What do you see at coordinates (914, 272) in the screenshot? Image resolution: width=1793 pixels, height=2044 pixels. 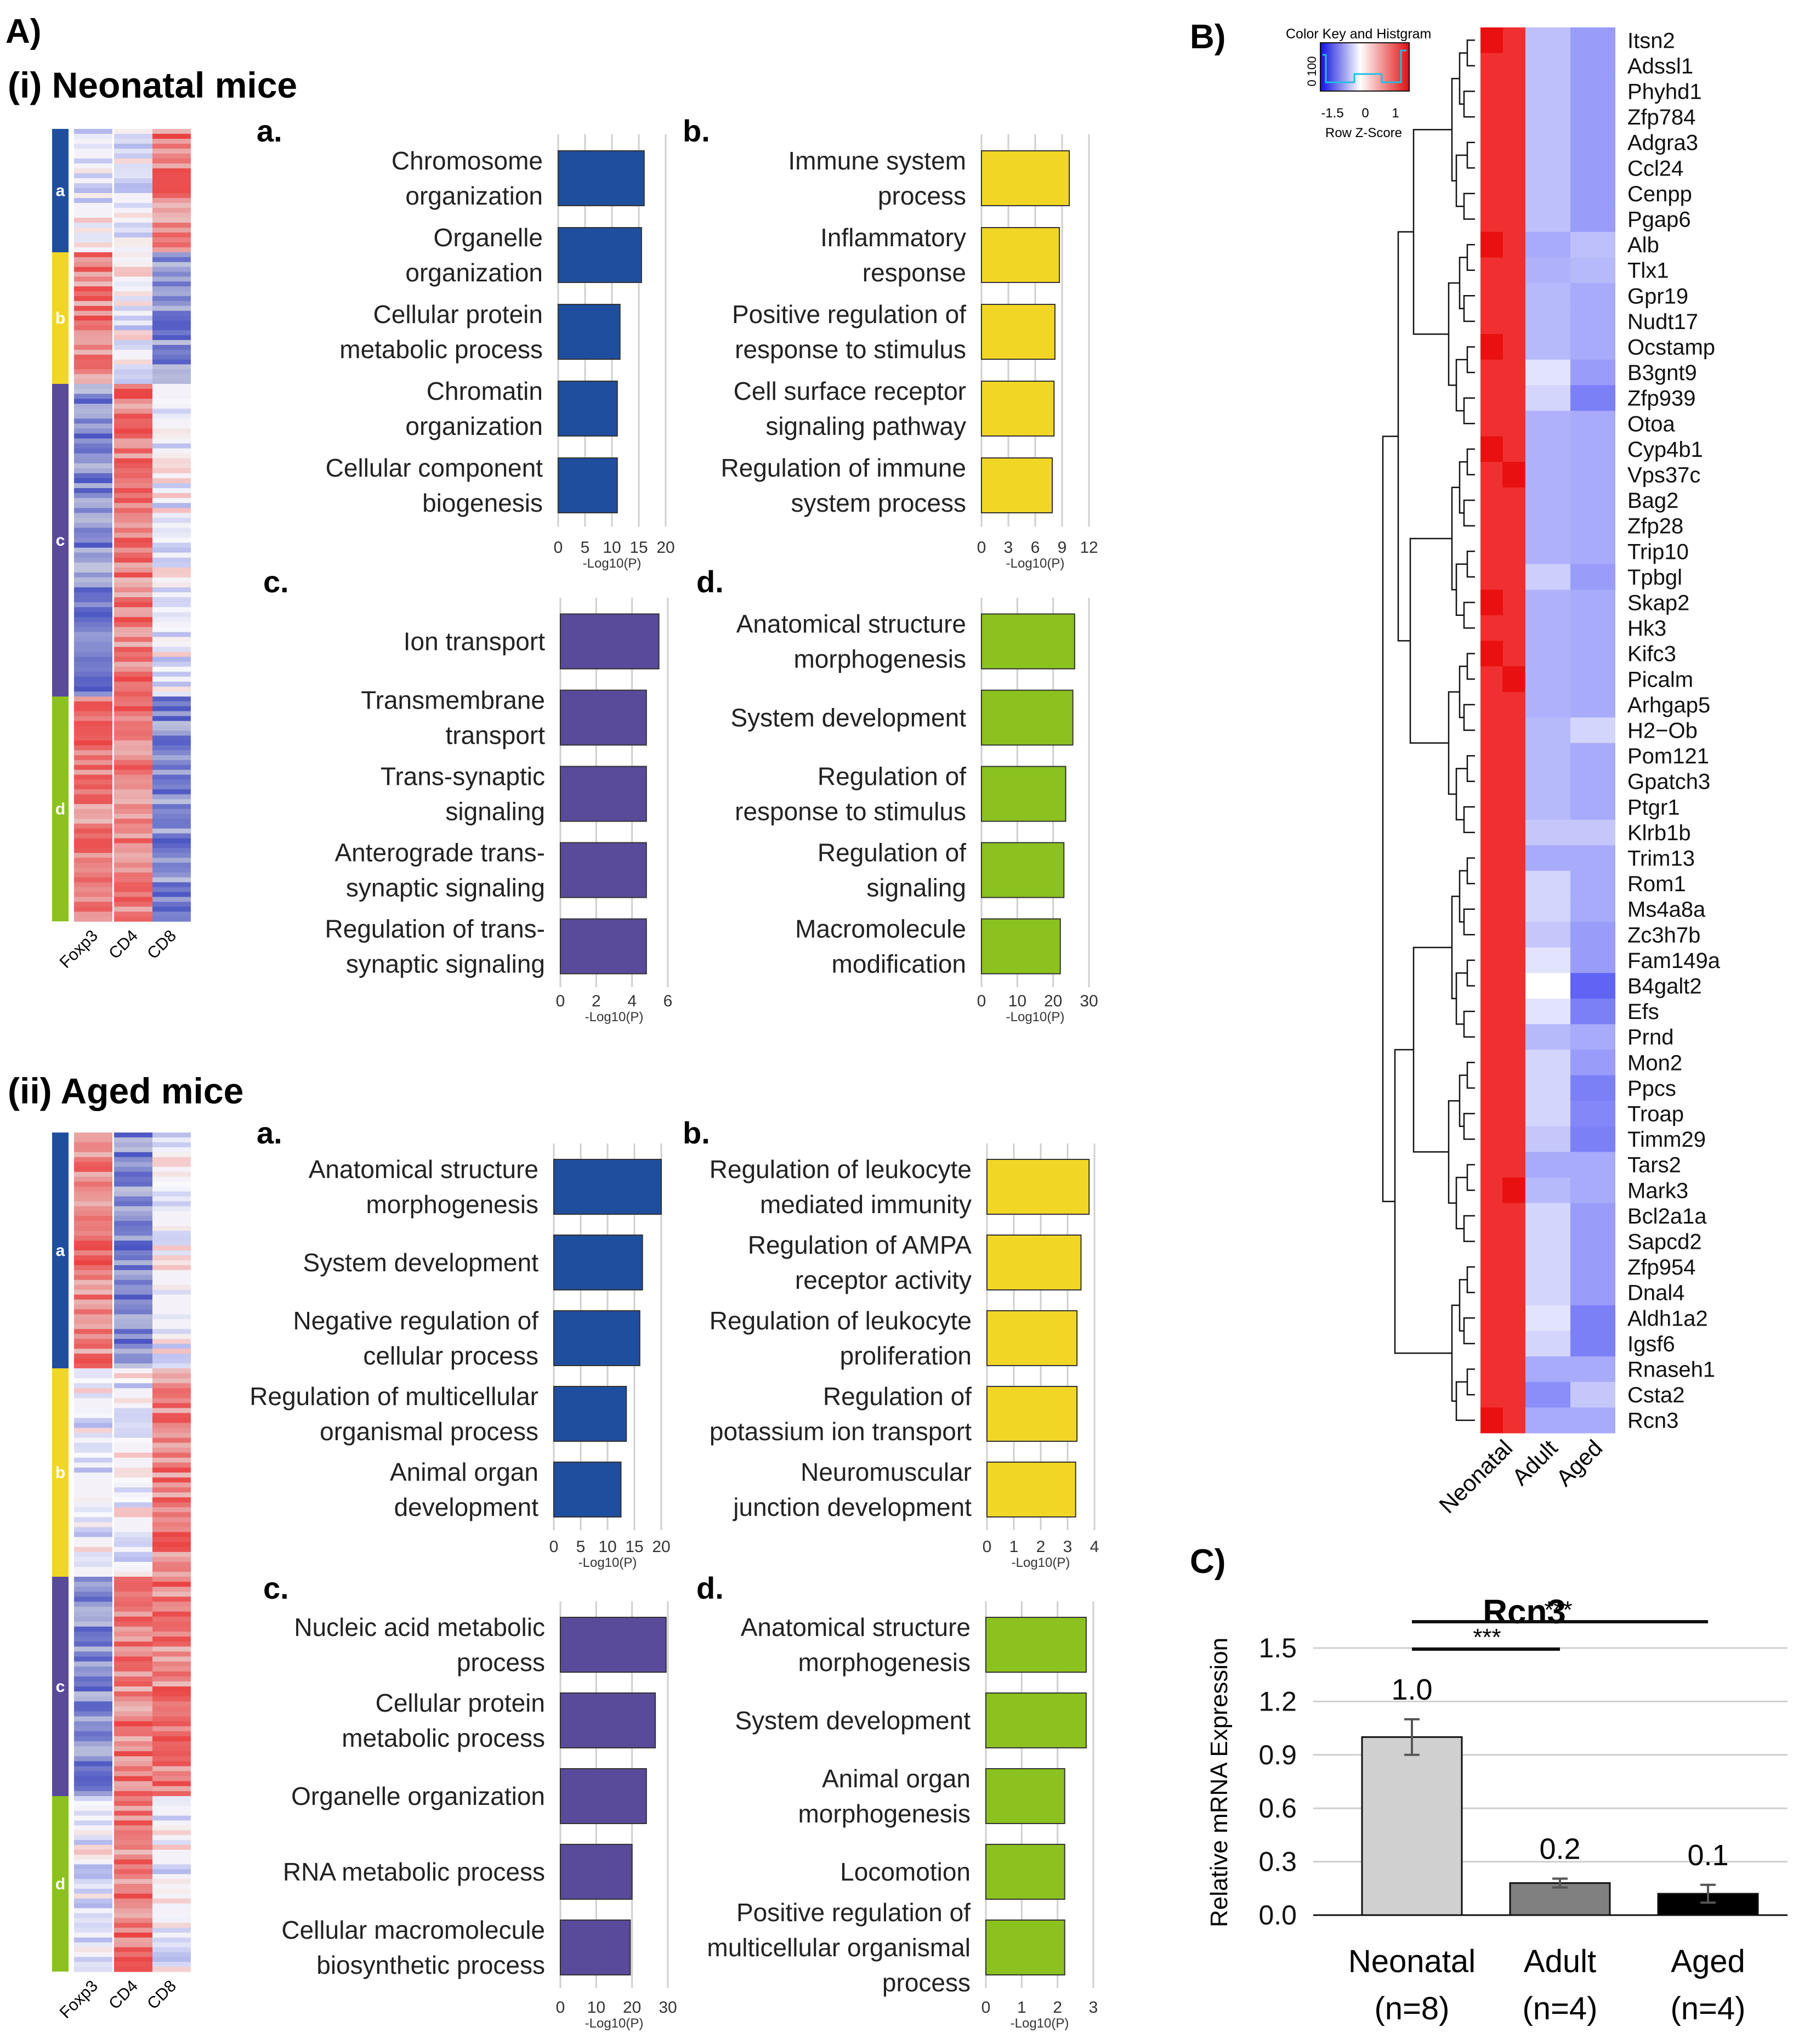 I see `category-label: response` at bounding box center [914, 272].